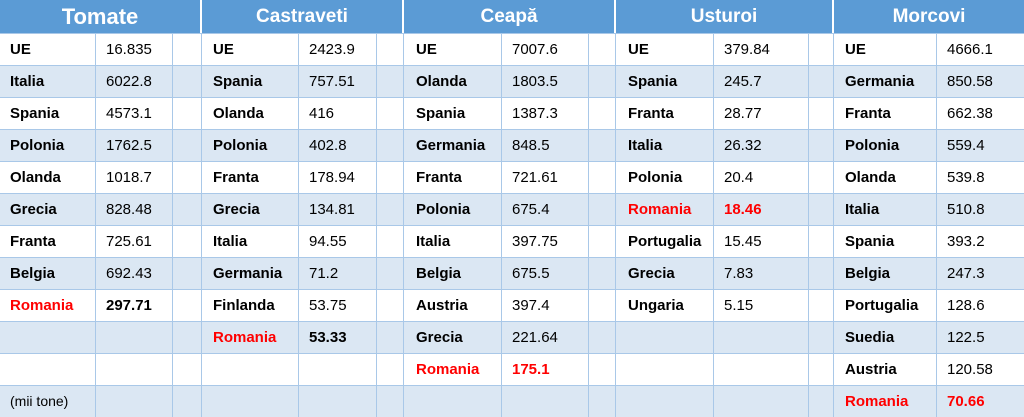 This screenshot has height=417, width=1024. What do you see at coordinates (724, 16) in the screenshot?
I see `group-header: Usturoi` at bounding box center [724, 16].